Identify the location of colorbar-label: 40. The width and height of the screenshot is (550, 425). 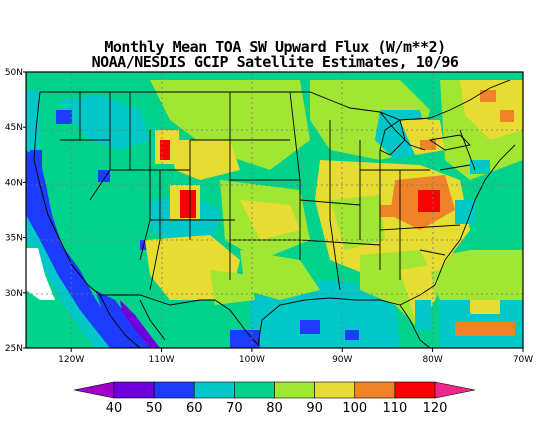
(114, 408).